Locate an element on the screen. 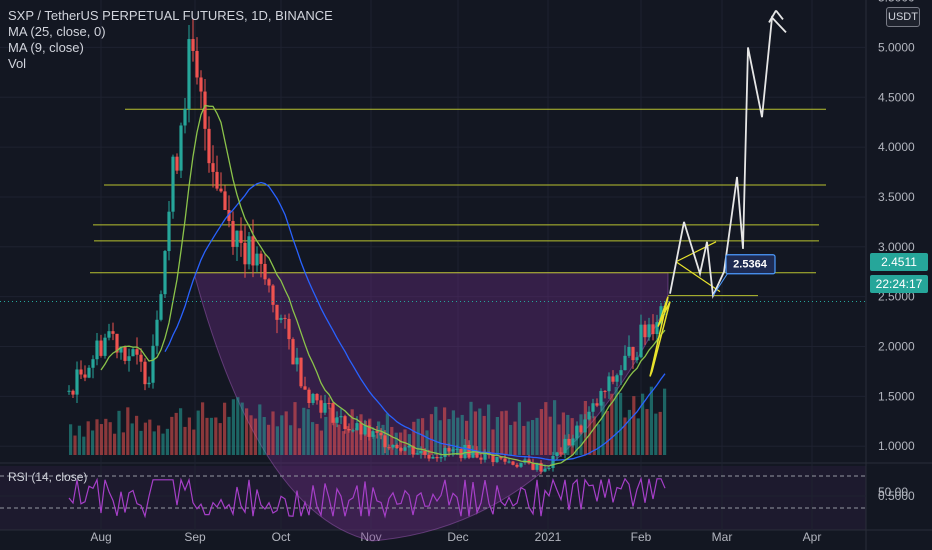  indicator-ma9: MA (9, close) is located at coordinates (46, 47).